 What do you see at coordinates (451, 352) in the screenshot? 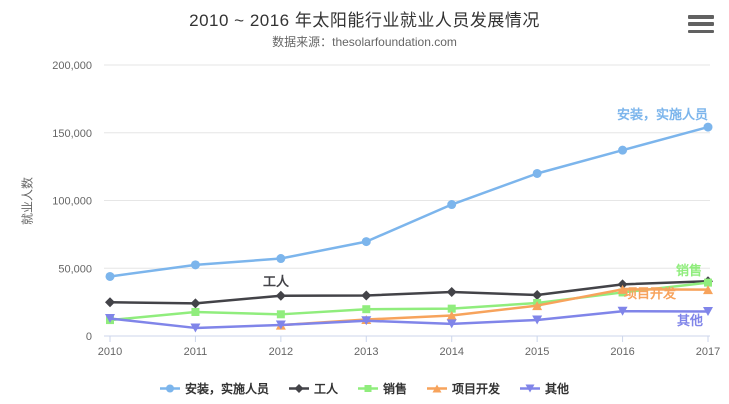
I see `svg-text: 2014` at bounding box center [451, 352].